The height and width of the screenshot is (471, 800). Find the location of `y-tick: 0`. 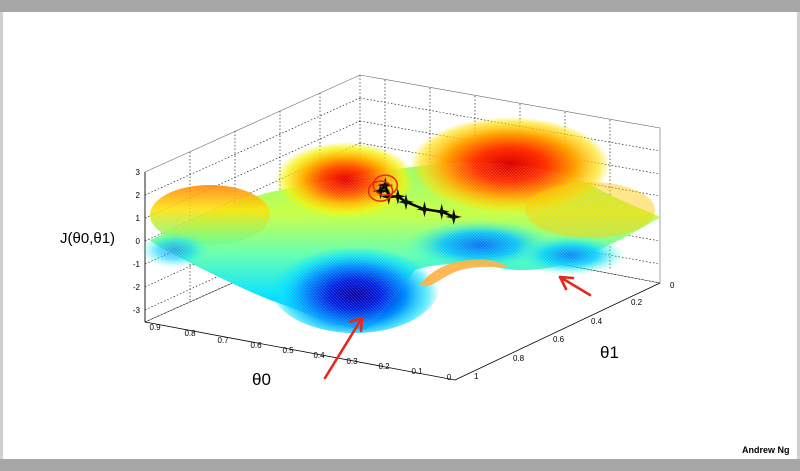

y-tick: 0 is located at coordinates (672, 285).